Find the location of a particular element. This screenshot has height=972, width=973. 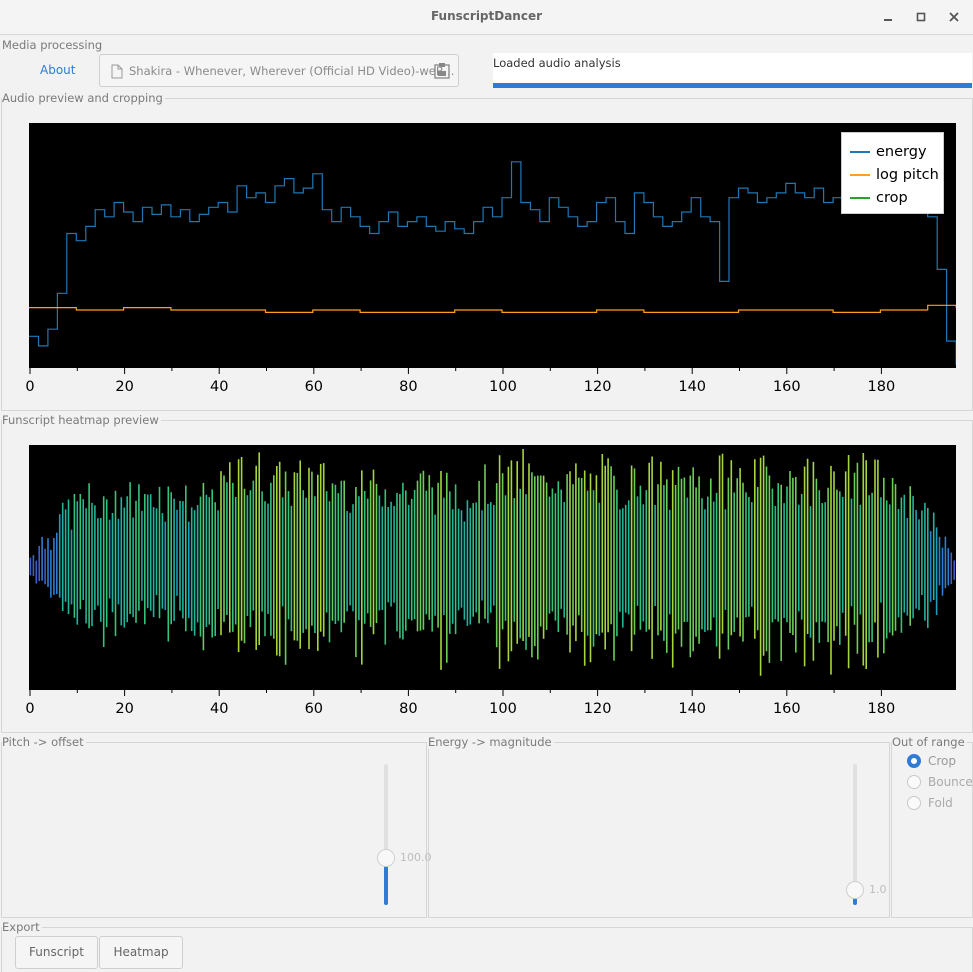

heatmap-x-tick-label-7: 140 is located at coordinates (692, 709).